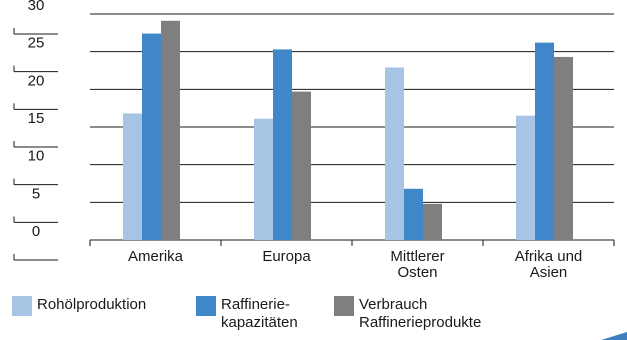 This screenshot has width=627, height=340. Describe the element at coordinates (286, 256) in the screenshot. I see `x-category-label-2: Europa` at that location.